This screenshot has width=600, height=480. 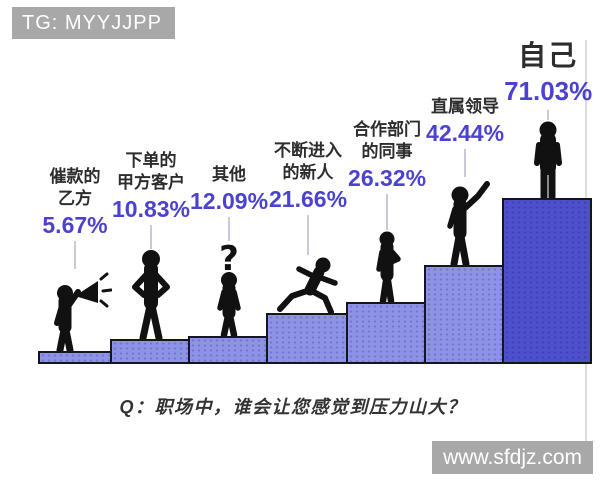 What do you see at coordinates (465, 132) in the screenshot?
I see `value-label: 42.44%` at bounding box center [465, 132].